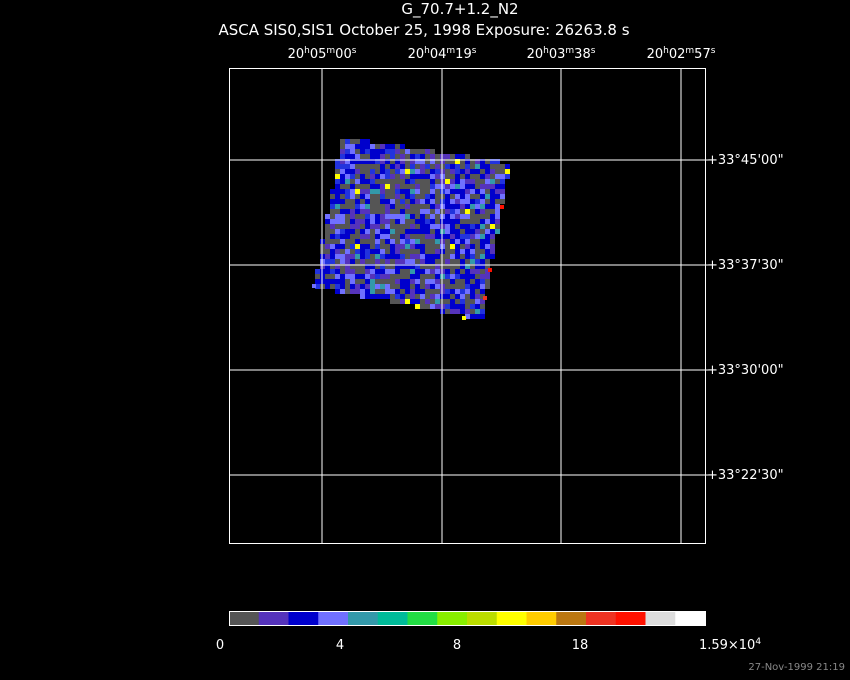  What do you see at coordinates (411, 229) in the screenshot?
I see `sky-image` at bounding box center [411, 229].